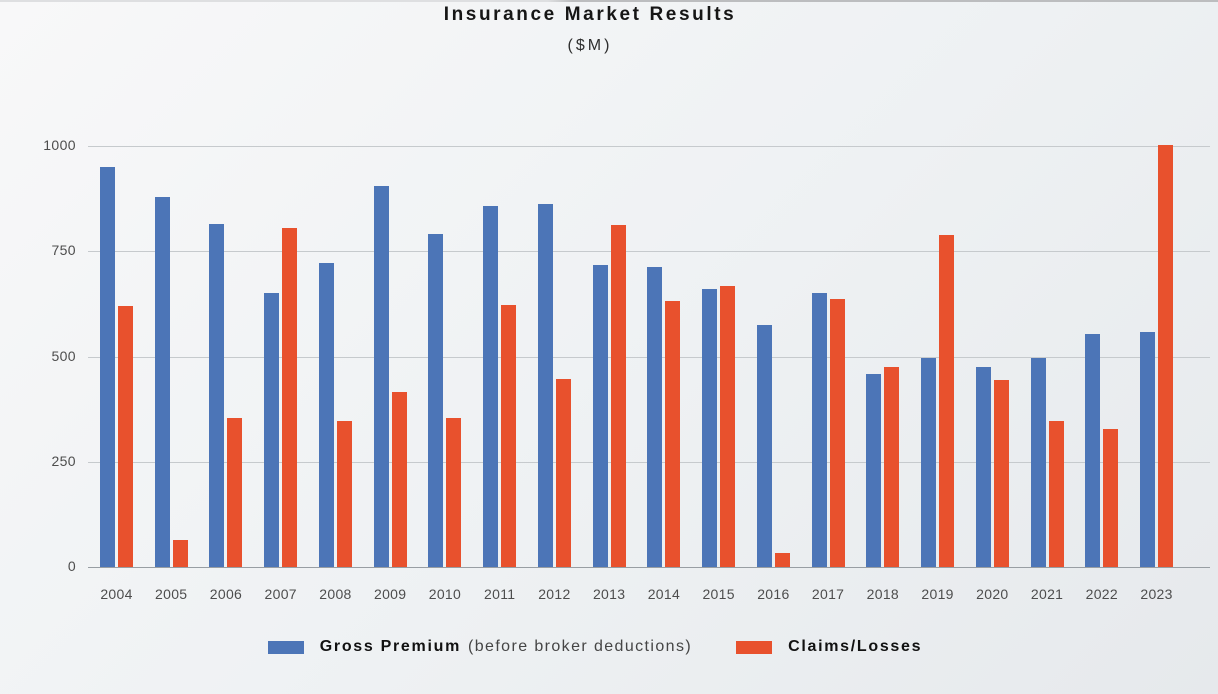 The width and height of the screenshot is (1218, 694). I want to click on bar-claims-losses-2004, so click(125, 436).